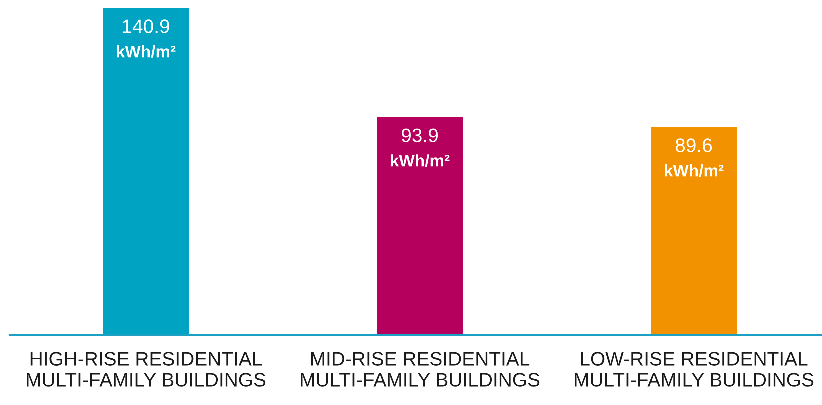 This screenshot has width=822, height=405. I want to click on data-label: 140.9 kWh/m², so click(146, 39).